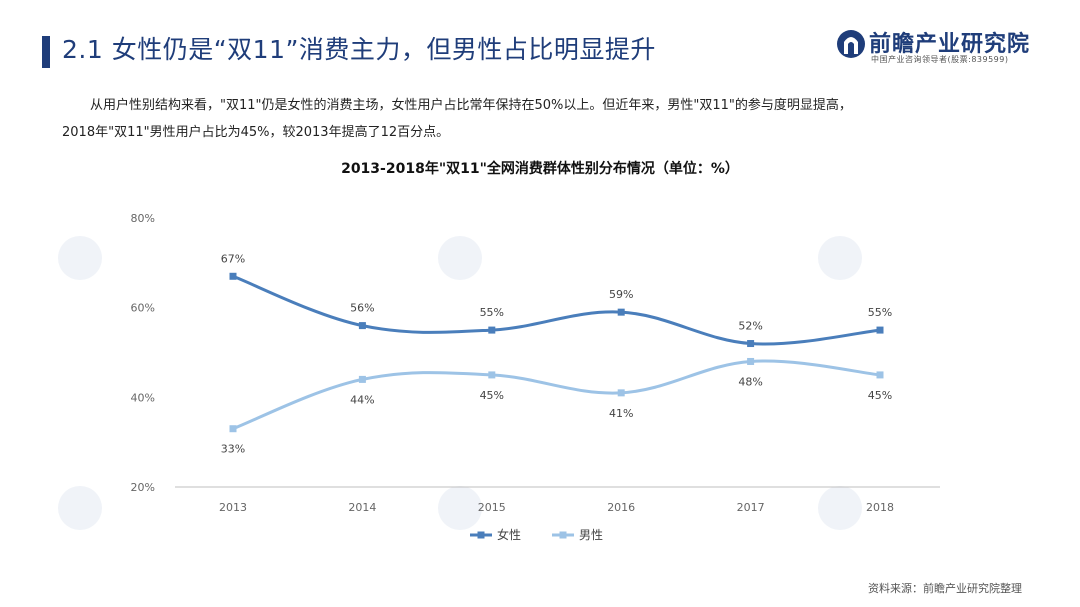  I want to click on source-note: 资料来源：前瞻产业研究院整理, so click(945, 588).